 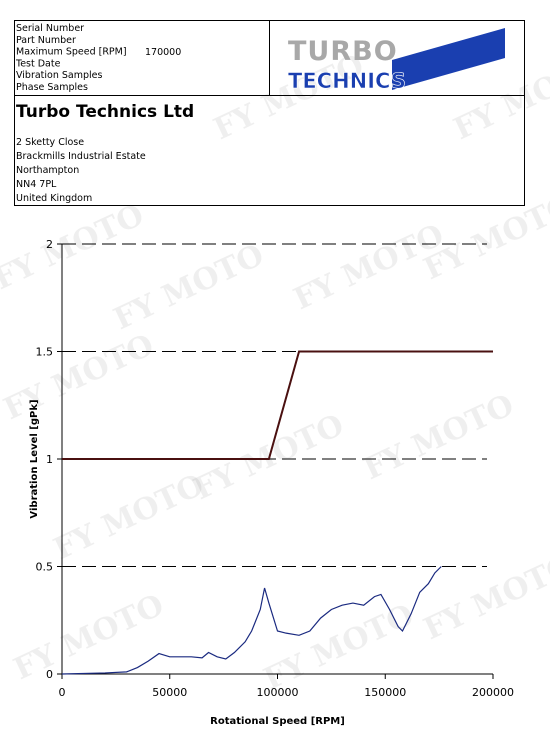 I want to click on address-line: Brackmills Industrial Estate, so click(x=81, y=156).